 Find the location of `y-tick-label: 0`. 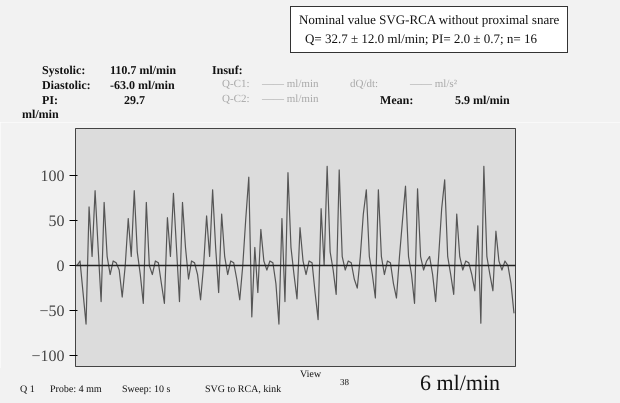

y-tick-label: 0 is located at coordinates (60, 267).